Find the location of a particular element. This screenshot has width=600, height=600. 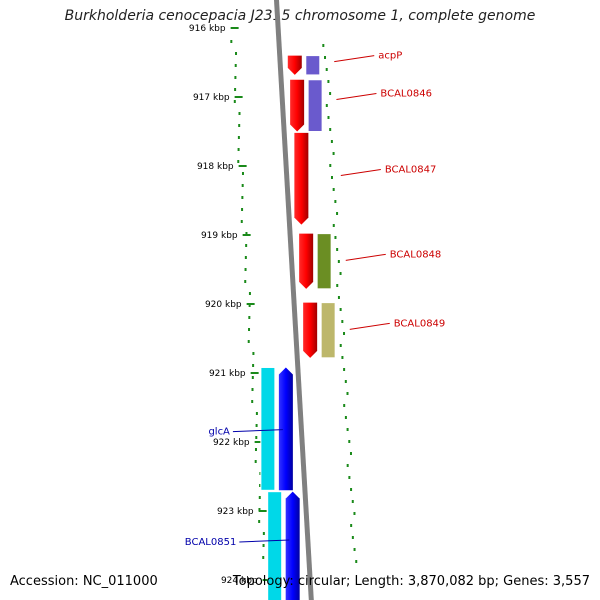

gene-arrow-glca is located at coordinates (285, 429).